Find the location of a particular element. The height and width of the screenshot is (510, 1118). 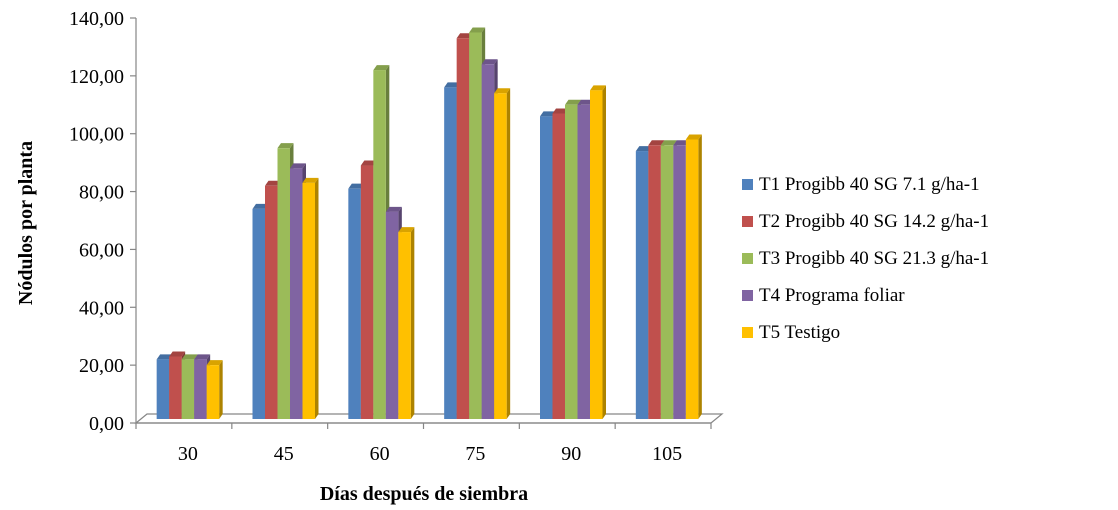

x-tick-label: 75 is located at coordinates (475, 454).